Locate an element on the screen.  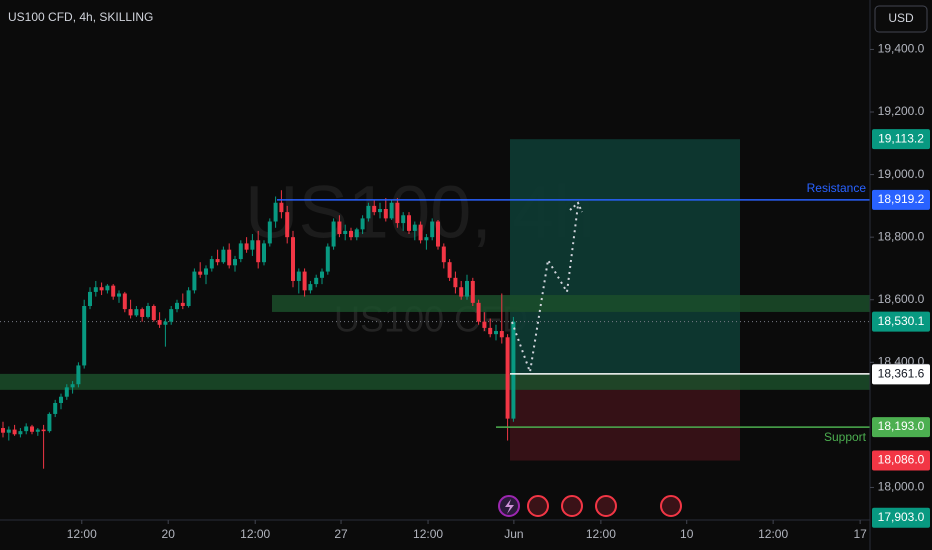
profit-zone is located at coordinates (625, 256).